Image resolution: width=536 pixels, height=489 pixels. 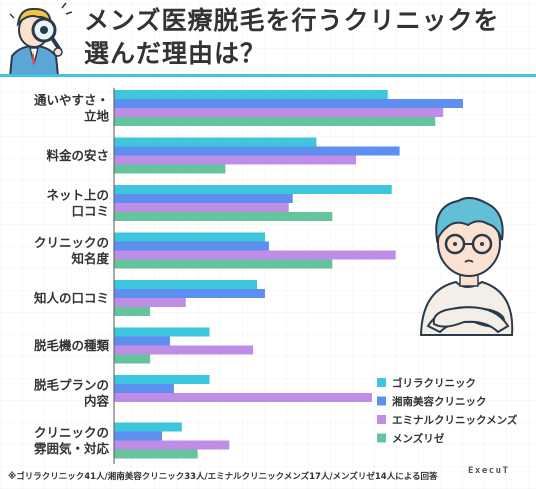 I want to click on legend-label-3: メンズリゼ, so click(x=418, y=438).